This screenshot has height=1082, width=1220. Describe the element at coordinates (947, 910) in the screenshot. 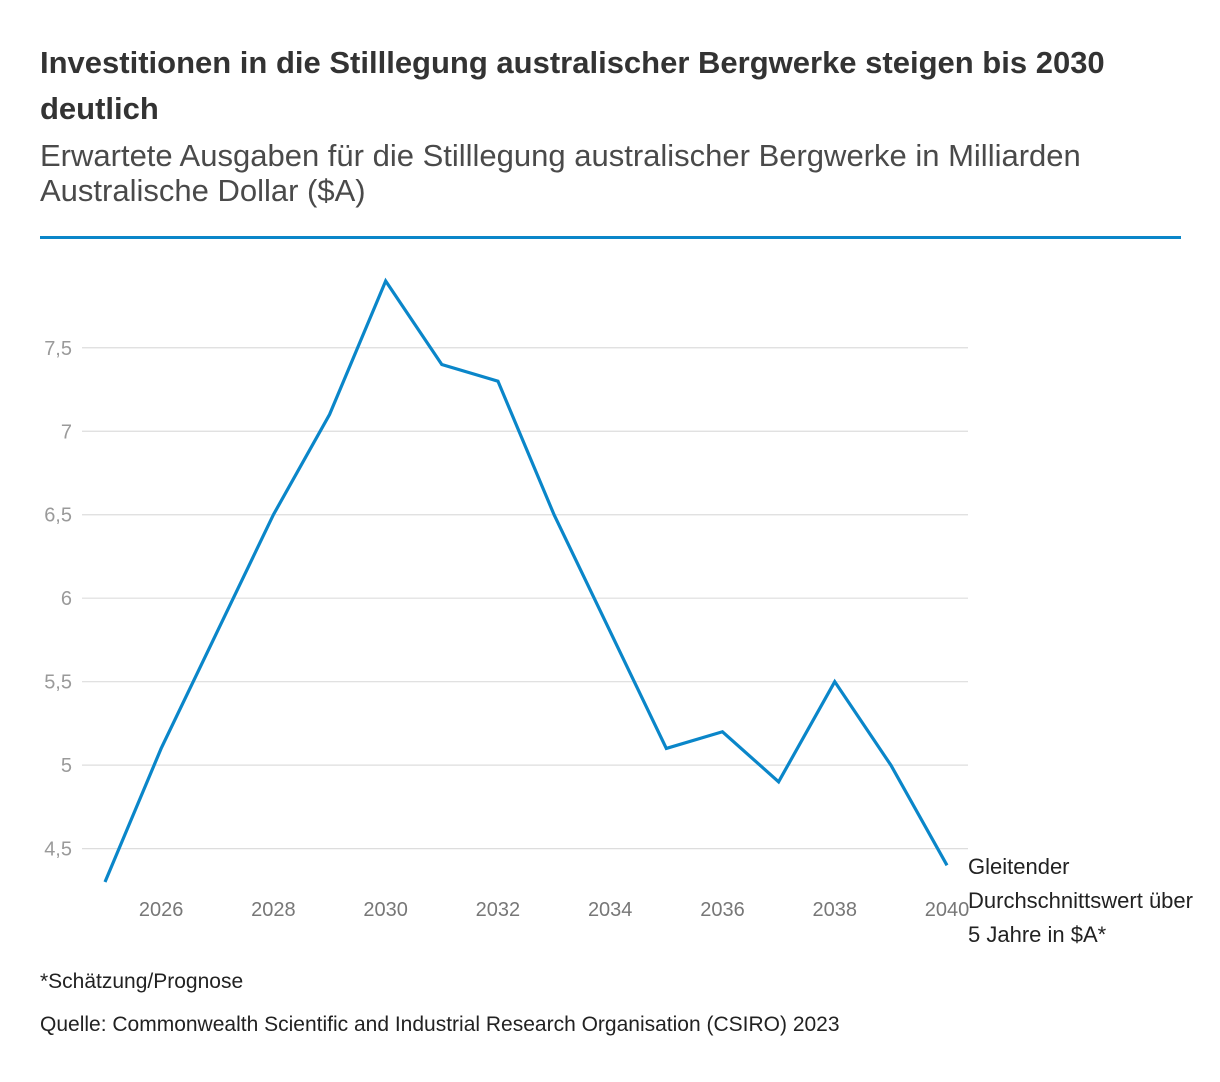

I see `x-tick-label: 2040` at that location.